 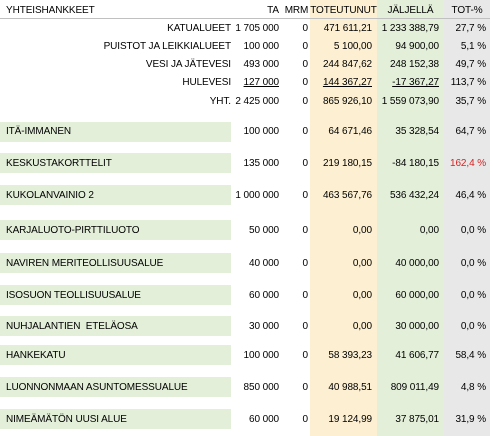 What do you see at coordinates (347, 82) in the screenshot?
I see `sub-row-toteutunut: 144 367,27` at bounding box center [347, 82].